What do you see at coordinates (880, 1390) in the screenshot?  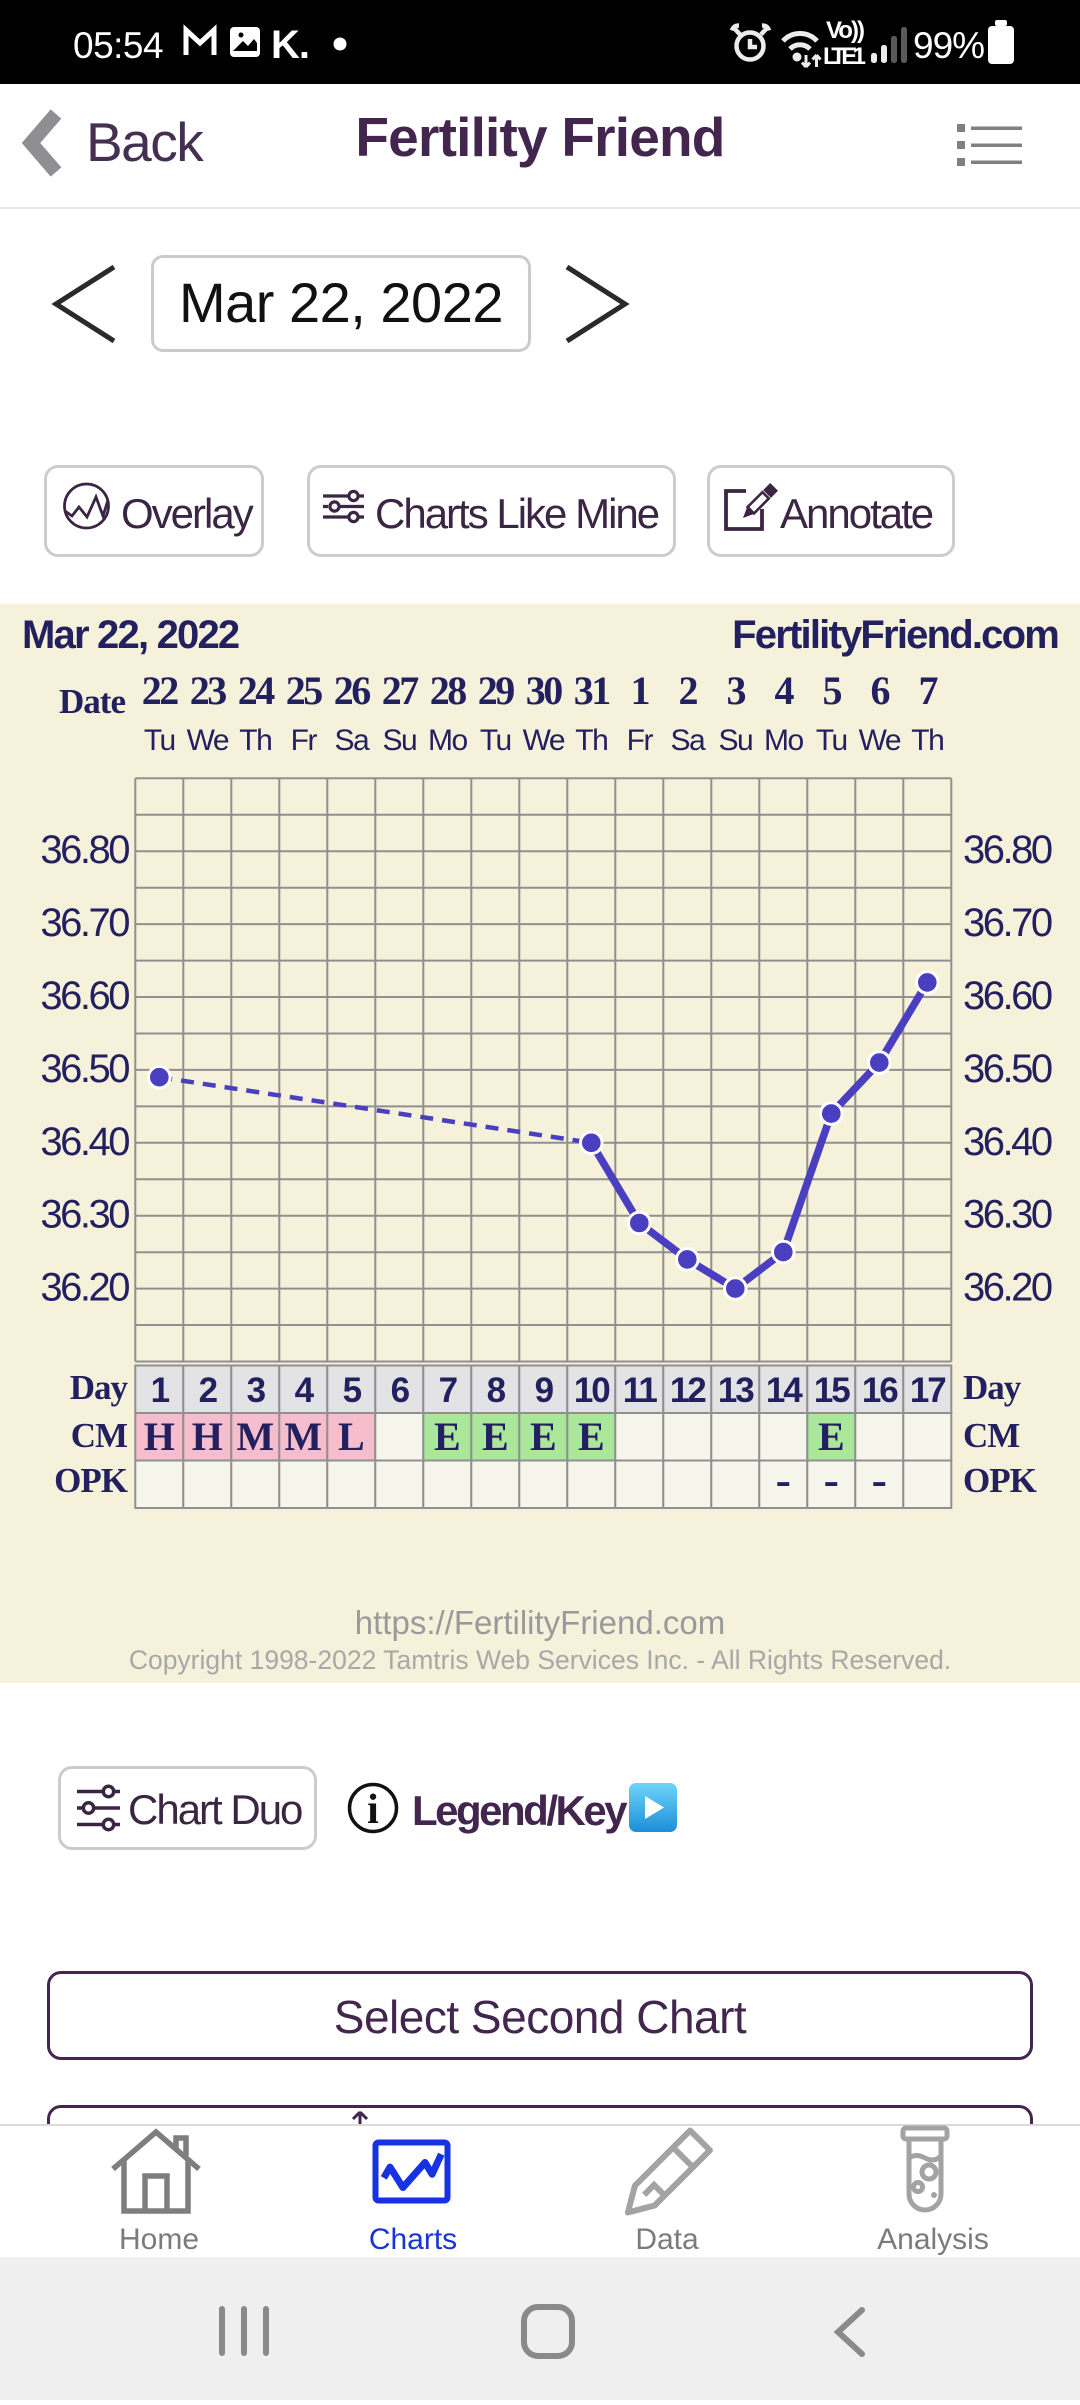 I see `svg-text: 16` at bounding box center [880, 1390].